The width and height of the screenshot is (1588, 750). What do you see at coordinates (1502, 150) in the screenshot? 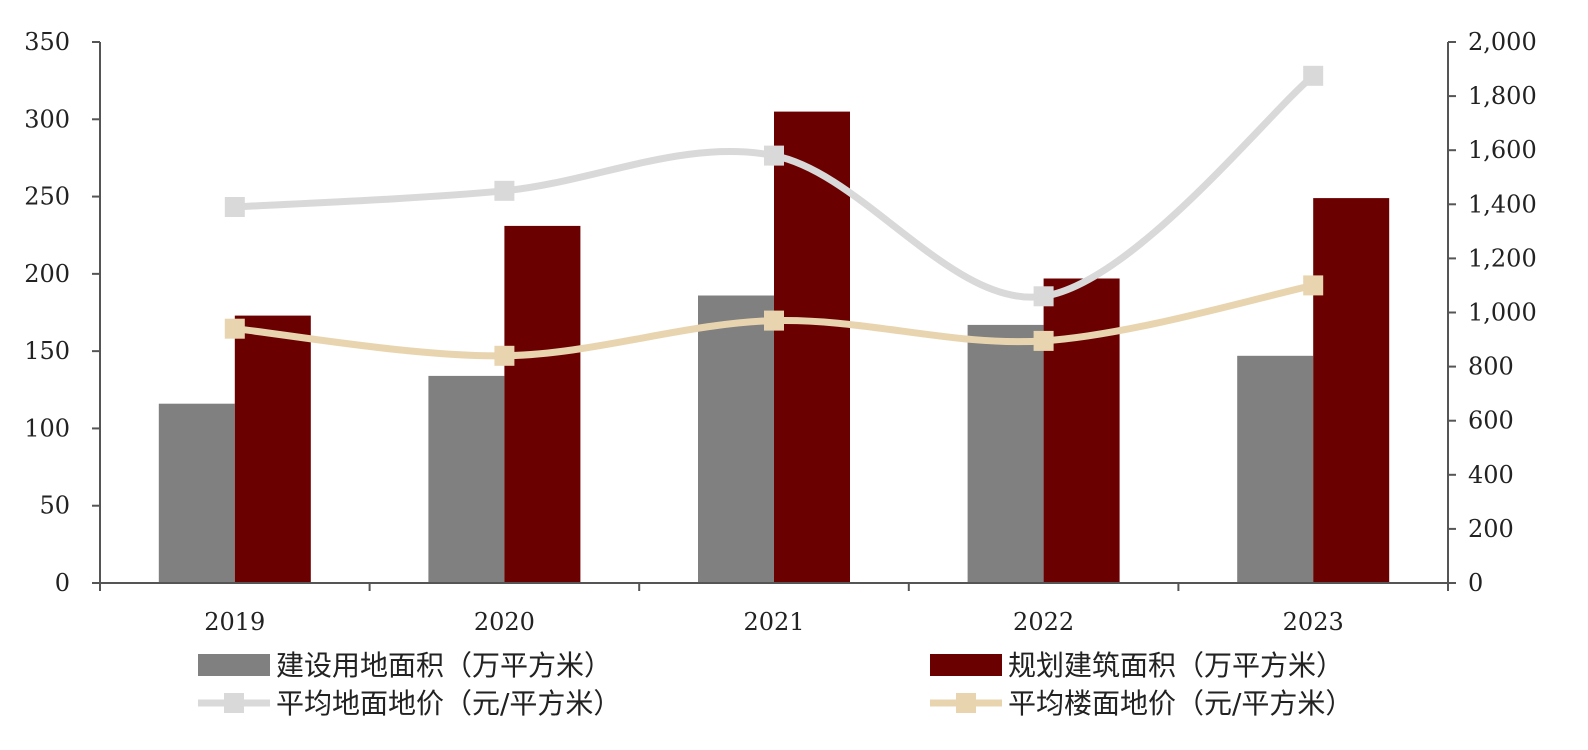
I see `y2-tick-label-8: 1,600` at bounding box center [1502, 150].